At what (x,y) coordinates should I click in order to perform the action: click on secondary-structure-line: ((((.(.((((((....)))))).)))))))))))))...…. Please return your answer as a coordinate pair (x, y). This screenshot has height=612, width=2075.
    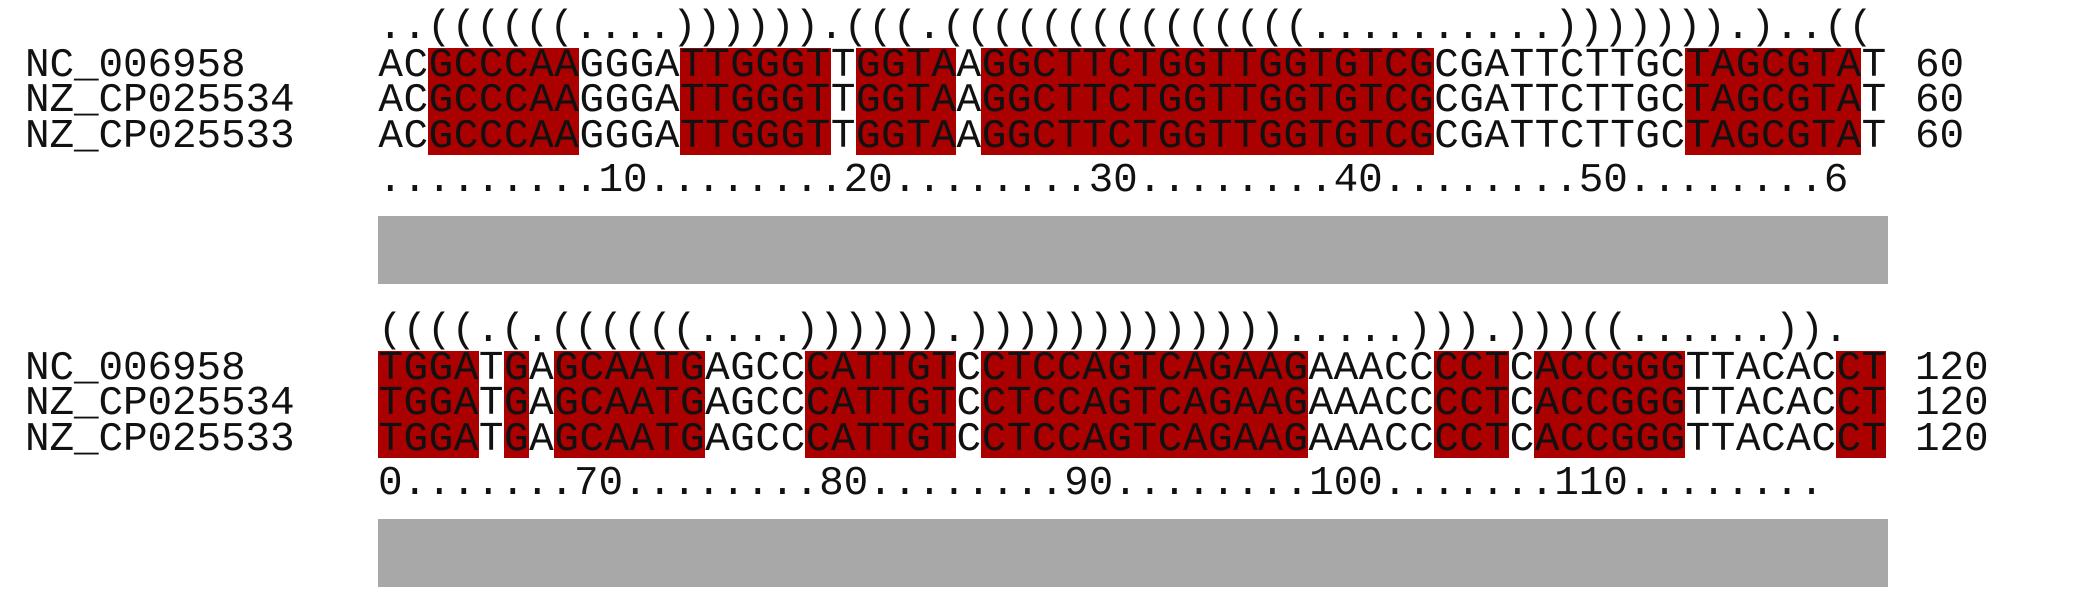
    Looking at the image, I should click on (1113, 331).